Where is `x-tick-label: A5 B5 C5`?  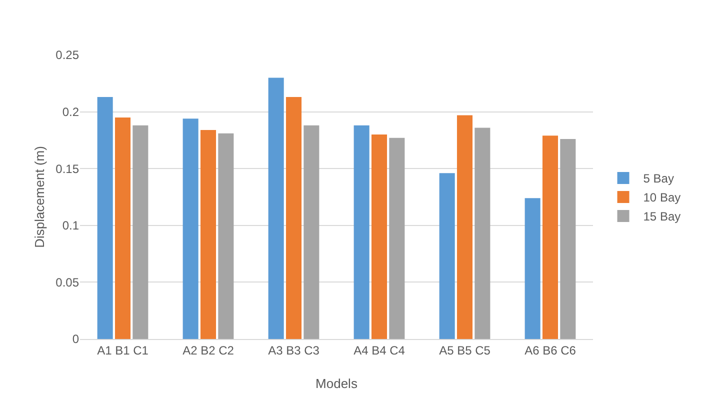
x-tick-label: A5 B5 C5 is located at coordinates (465, 350).